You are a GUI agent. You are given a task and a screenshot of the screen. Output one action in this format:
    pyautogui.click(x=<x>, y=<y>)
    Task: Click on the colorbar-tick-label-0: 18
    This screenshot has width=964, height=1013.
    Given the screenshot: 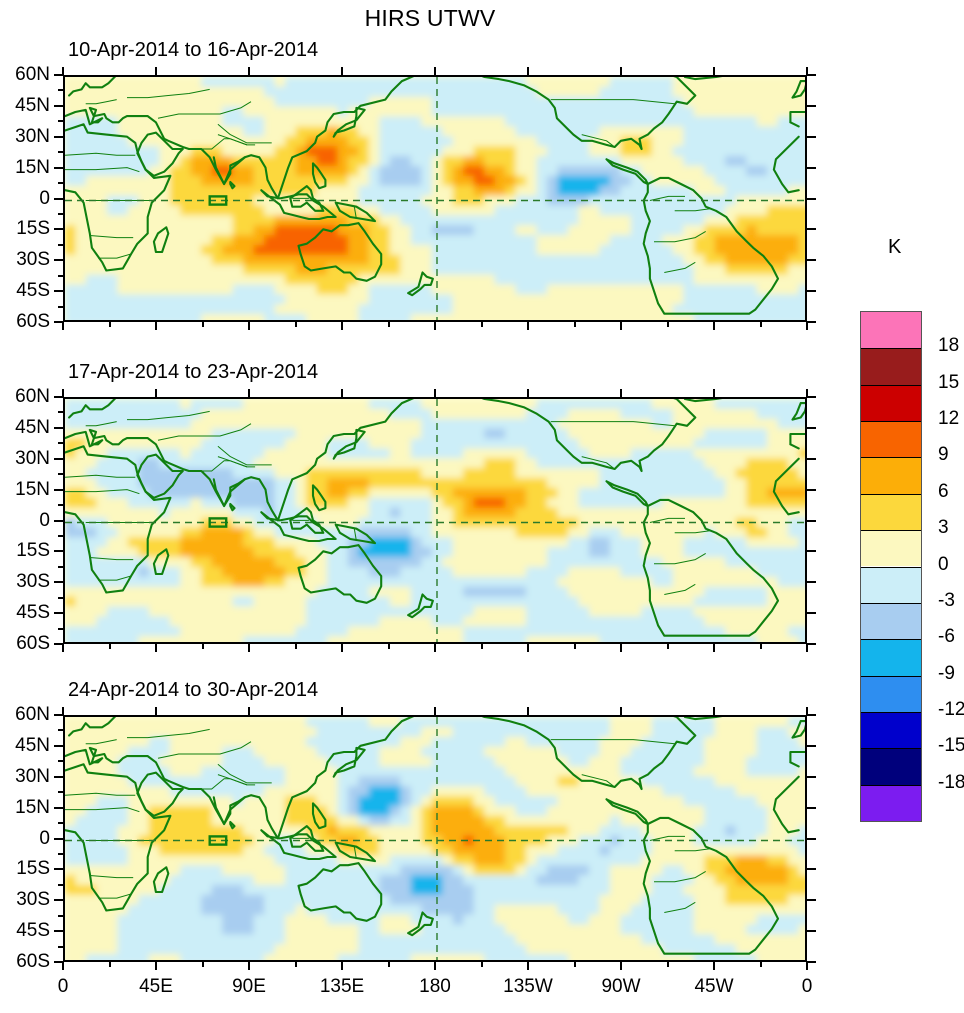 What is the action you would take?
    pyautogui.click(x=949, y=346)
    